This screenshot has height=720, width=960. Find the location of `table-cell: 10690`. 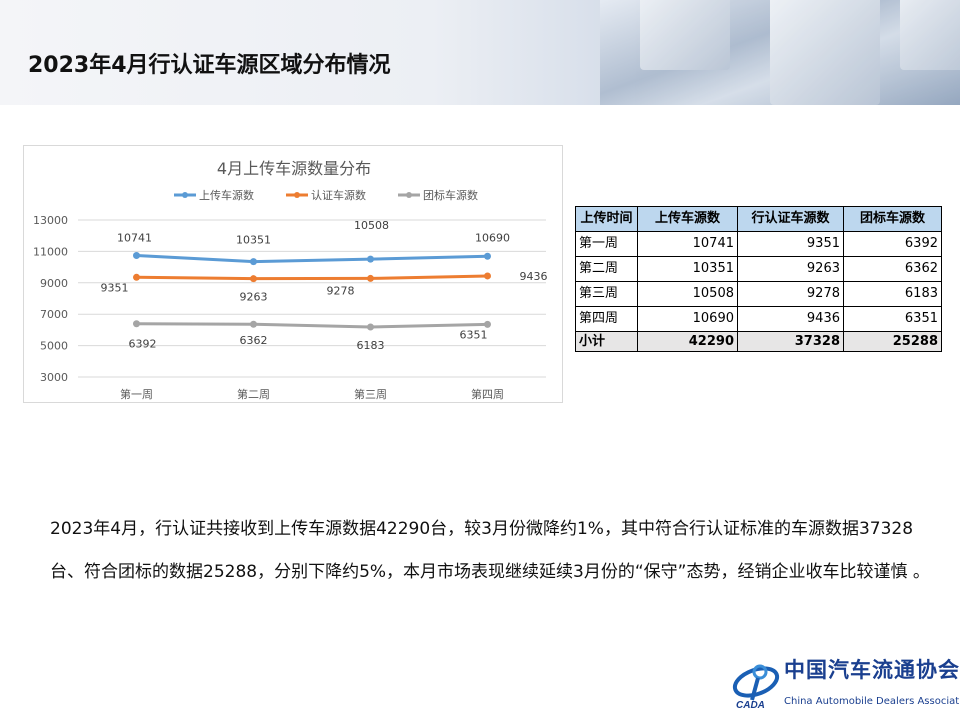

table-cell: 10690 is located at coordinates (687, 319).